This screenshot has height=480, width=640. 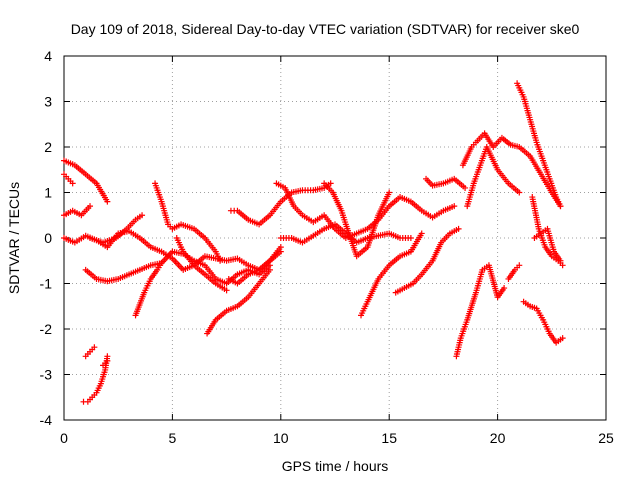 What do you see at coordinates (64, 438) in the screenshot?
I see `x-tick-label: 0` at bounding box center [64, 438].